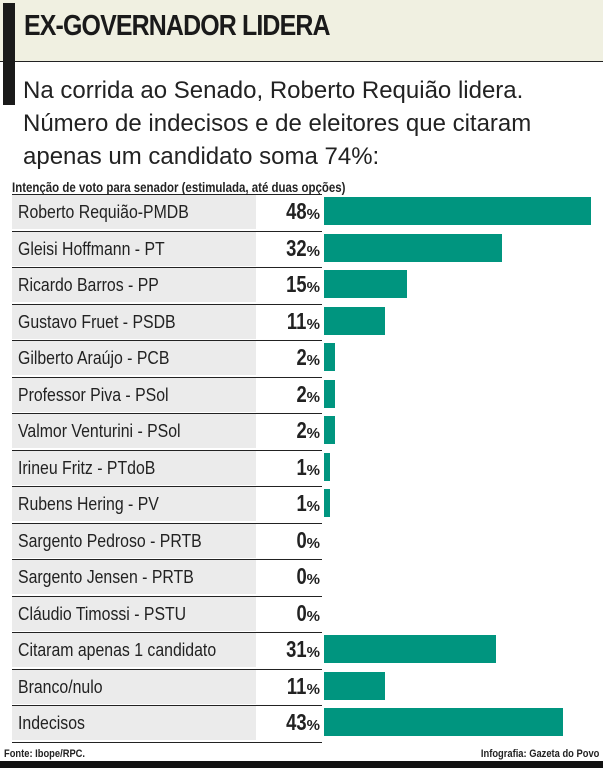  Describe the element at coordinates (51, 723) in the screenshot. I see `category-text: Indecisos` at that location.